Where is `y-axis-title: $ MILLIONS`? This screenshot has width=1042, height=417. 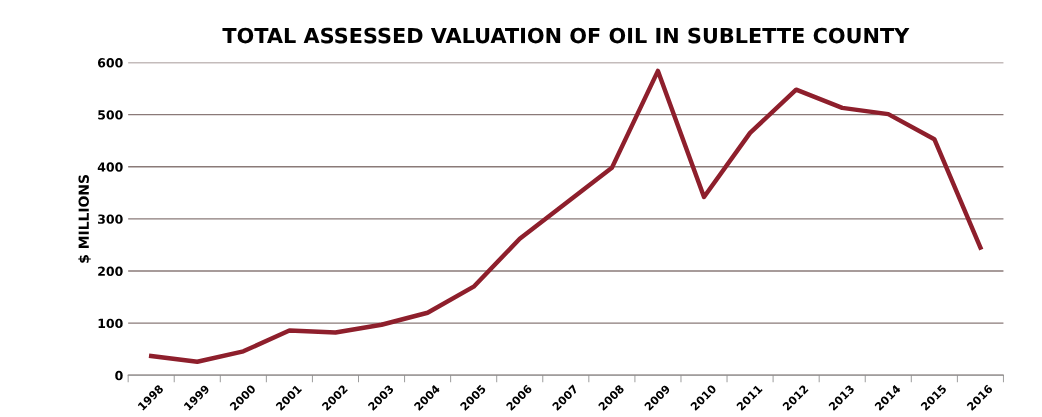
y-axis-title: $ MILLIONS is located at coordinates (84, 219).